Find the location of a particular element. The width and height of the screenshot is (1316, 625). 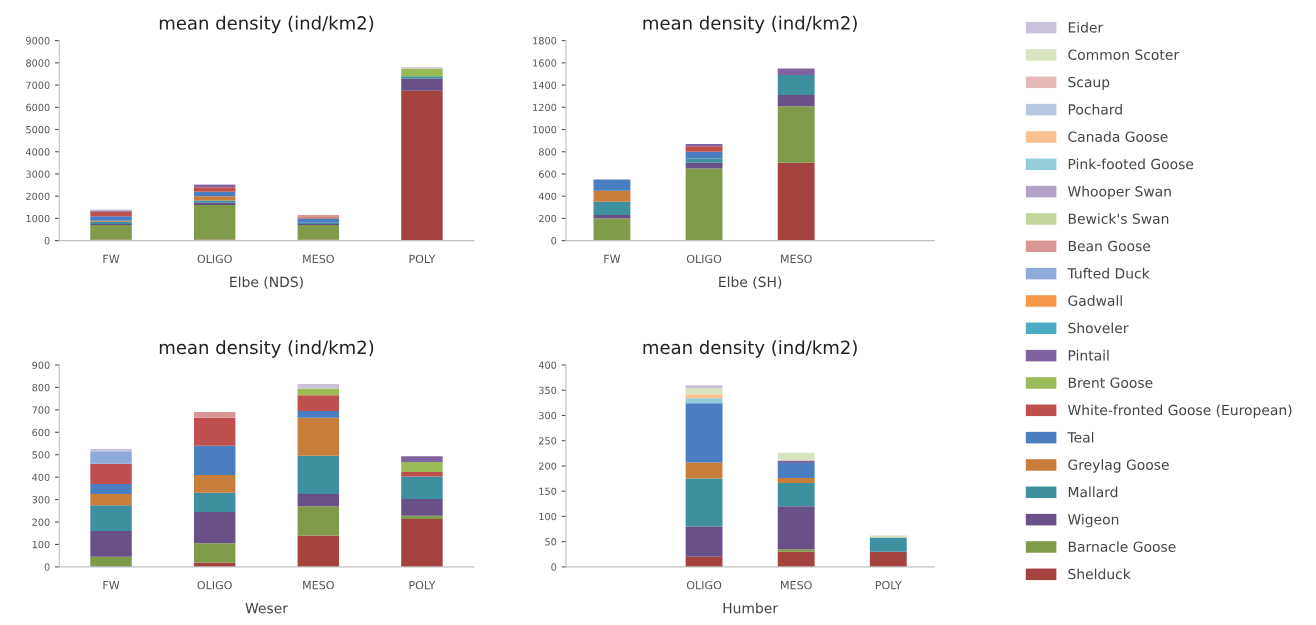

legend-label: Pintail is located at coordinates (1088, 355).